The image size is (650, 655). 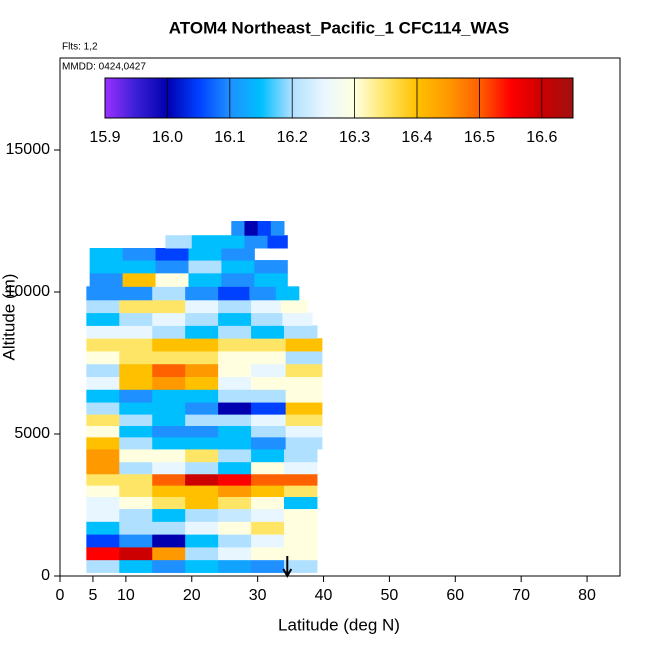 I want to click on x-tick-label: 30, so click(x=258, y=595).